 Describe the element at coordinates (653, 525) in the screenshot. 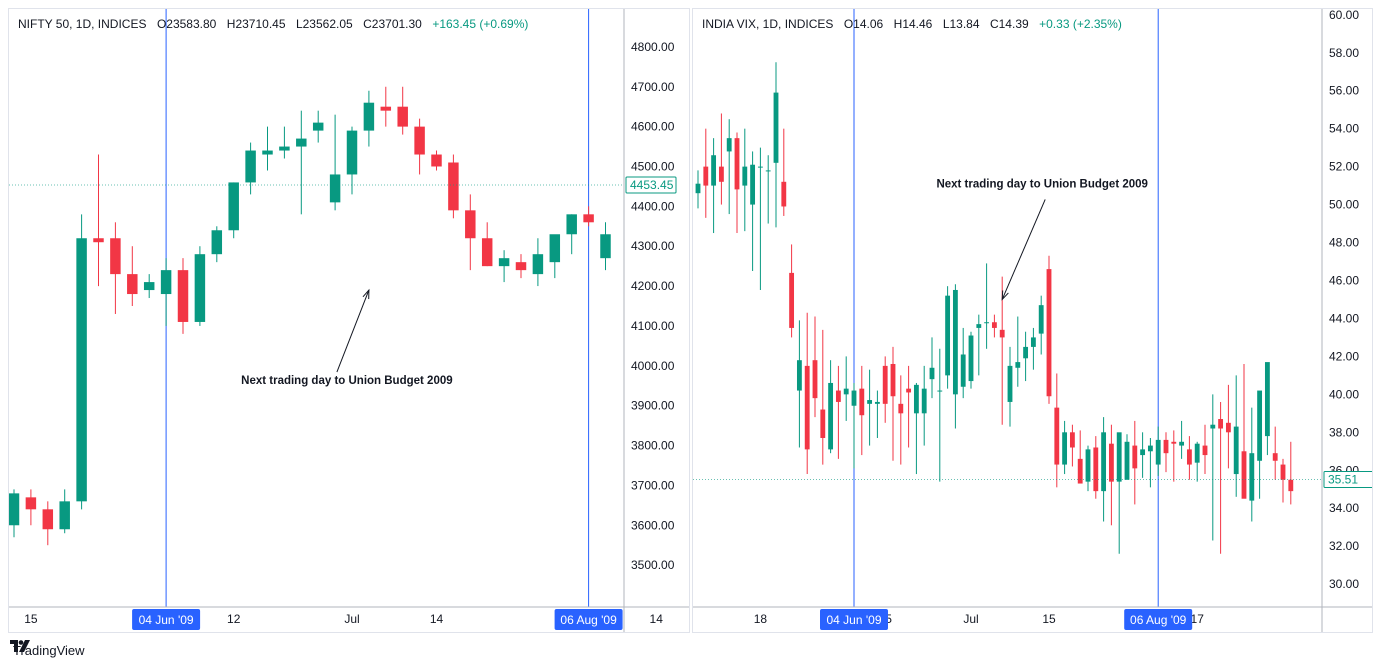

I see `left-price-tick-12: 3600.00` at that location.